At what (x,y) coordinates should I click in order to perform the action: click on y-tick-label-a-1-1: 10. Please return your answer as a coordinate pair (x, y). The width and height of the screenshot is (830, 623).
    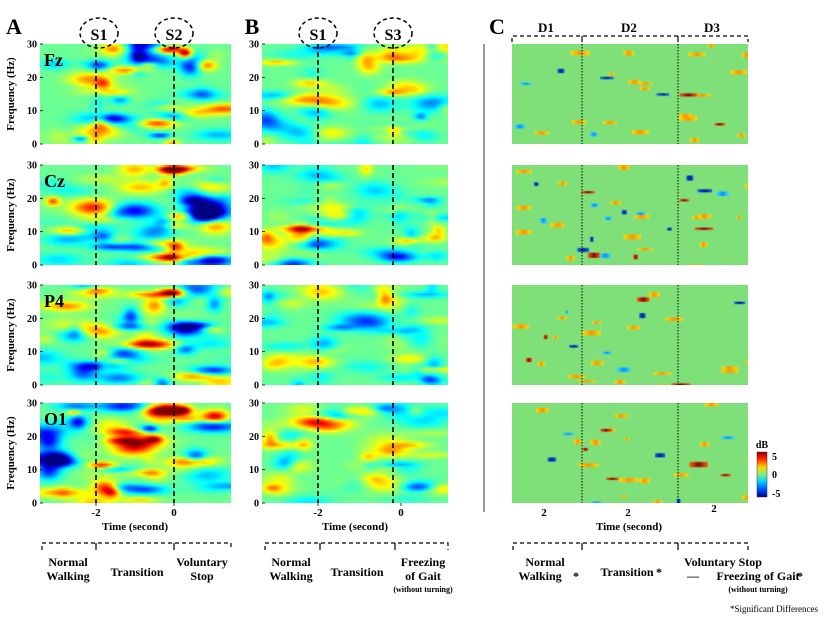
    Looking at the image, I should click on (32, 232).